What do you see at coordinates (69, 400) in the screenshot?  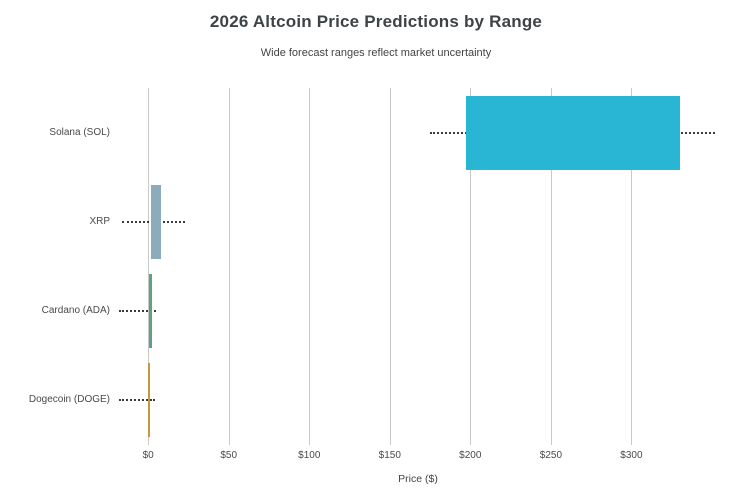 I see `y-category-label: Dogecoin (DOGE)` at bounding box center [69, 400].